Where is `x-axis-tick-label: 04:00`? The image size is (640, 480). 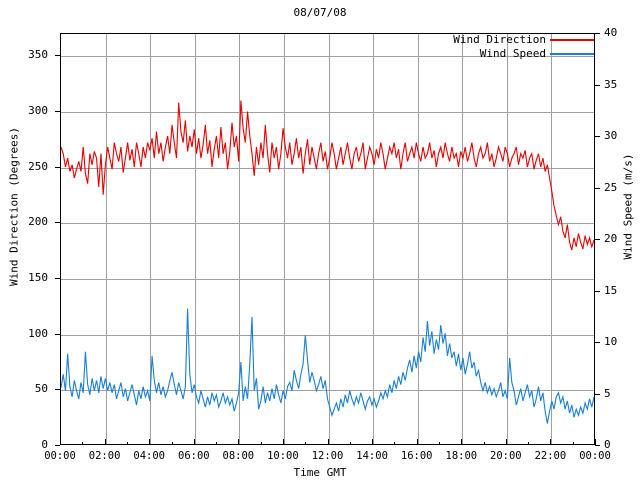
x-axis-tick-label: 04:00 is located at coordinates (149, 456).